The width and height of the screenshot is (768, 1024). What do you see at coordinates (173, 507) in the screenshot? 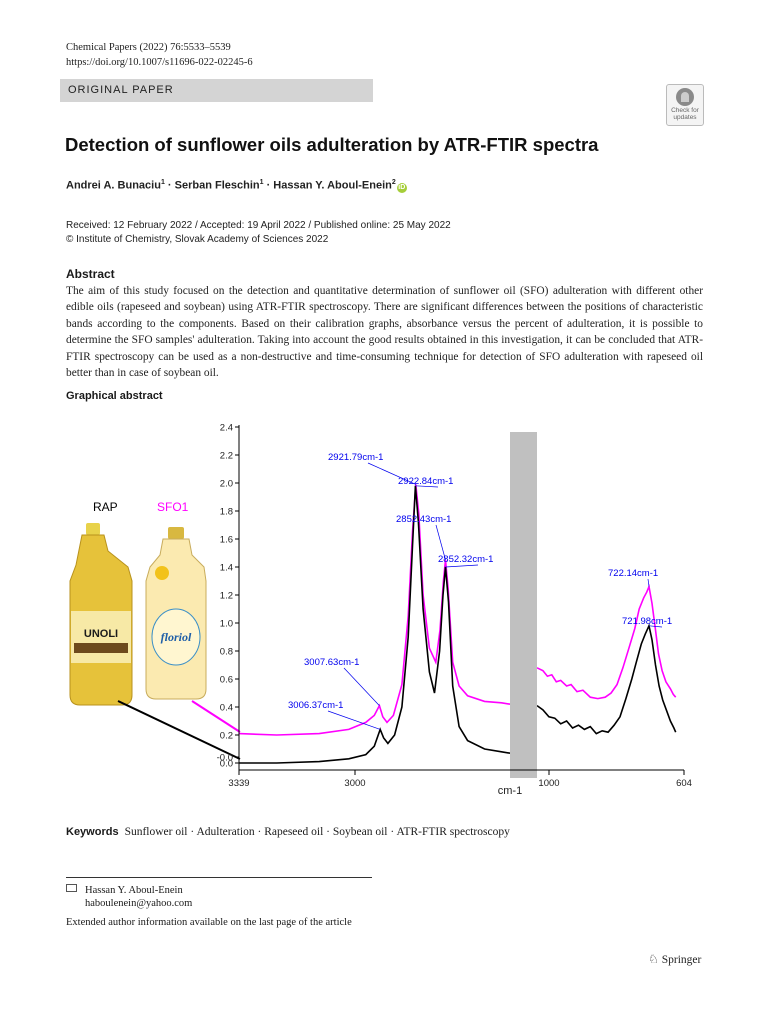
I see `sfo1-label: SFO1` at bounding box center [173, 507].